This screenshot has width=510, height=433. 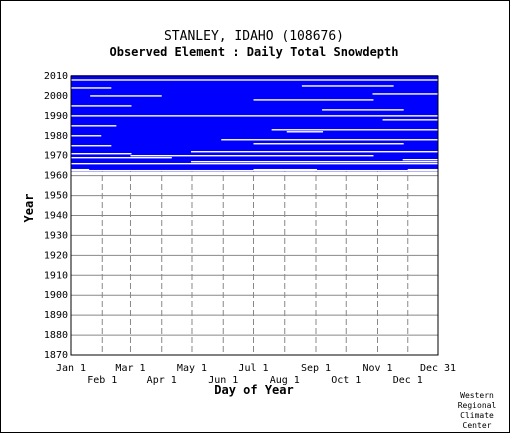 What do you see at coordinates (162, 380) in the screenshot?
I see `x-tick-label: Apr 1` at bounding box center [162, 380].